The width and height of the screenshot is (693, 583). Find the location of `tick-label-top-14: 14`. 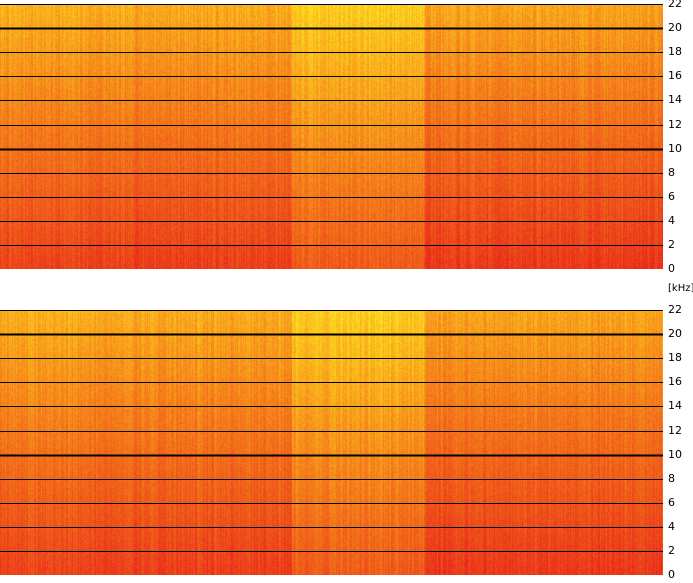

tick-label-top-14: 14 is located at coordinates (675, 99).